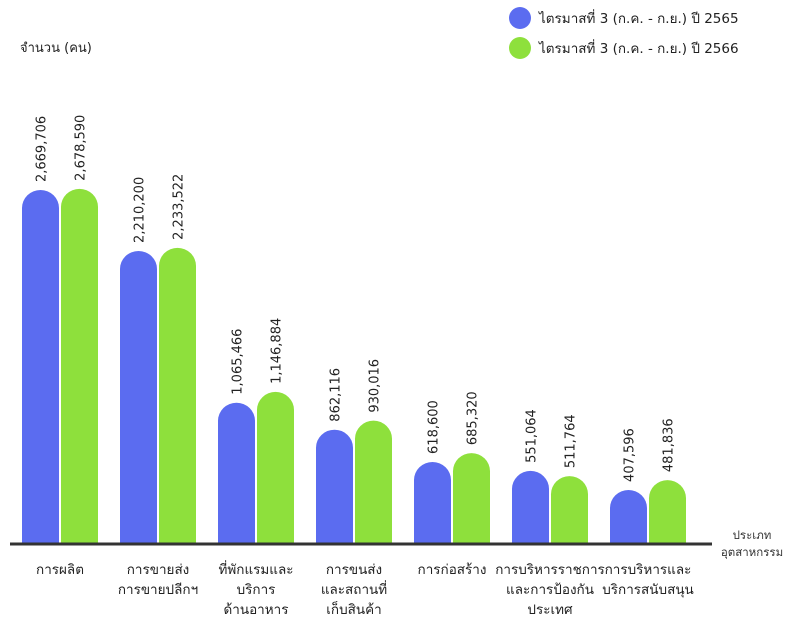 The width and height of the screenshot is (788, 620). I want to click on value-label: 511,764, so click(571, 441).